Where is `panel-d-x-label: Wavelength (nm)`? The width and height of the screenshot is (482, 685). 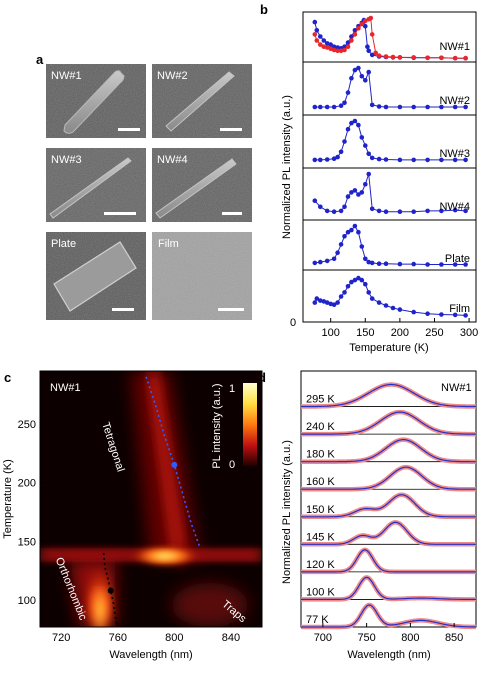
panel-d-x-label: Wavelength (nm) is located at coordinates (388, 655).